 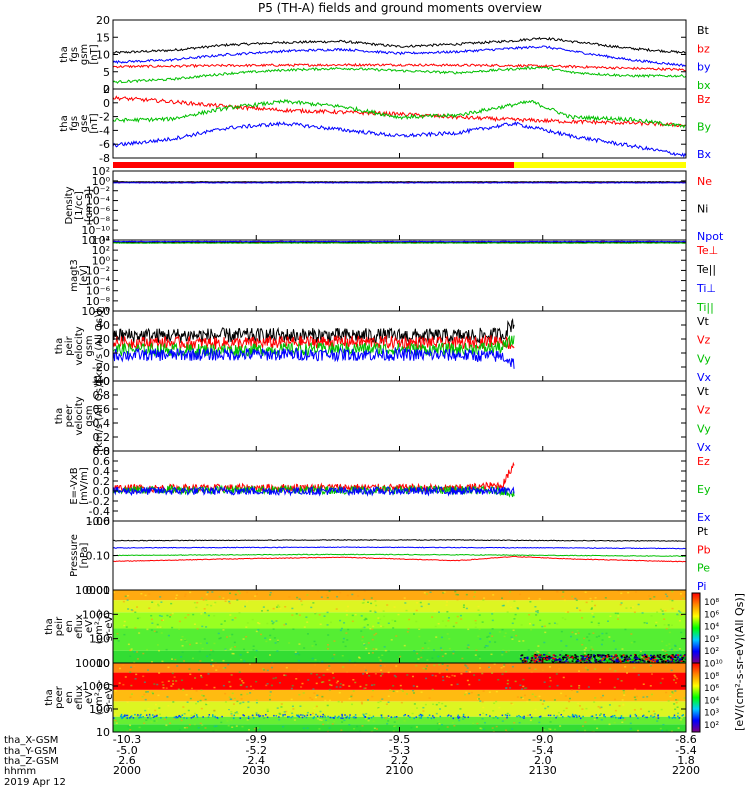 I want to click on y-axis-label: [eV], so click(x=84, y=275).